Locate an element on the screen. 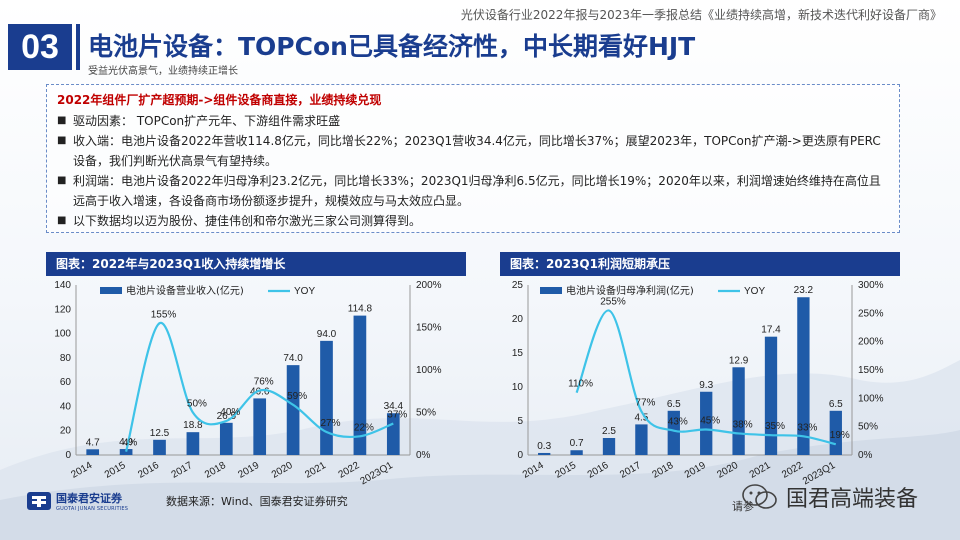 The image size is (960, 540). bar-value-label: 0.7 is located at coordinates (577, 443).